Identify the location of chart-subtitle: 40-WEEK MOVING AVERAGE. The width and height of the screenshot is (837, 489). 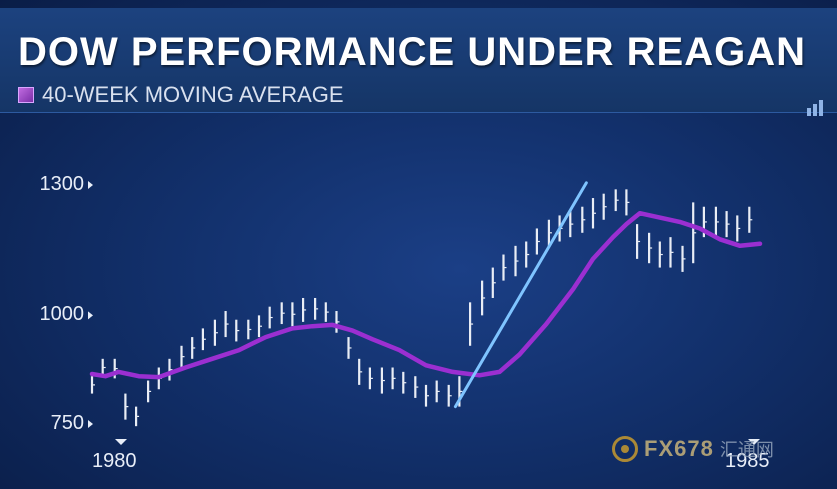
(181, 95).